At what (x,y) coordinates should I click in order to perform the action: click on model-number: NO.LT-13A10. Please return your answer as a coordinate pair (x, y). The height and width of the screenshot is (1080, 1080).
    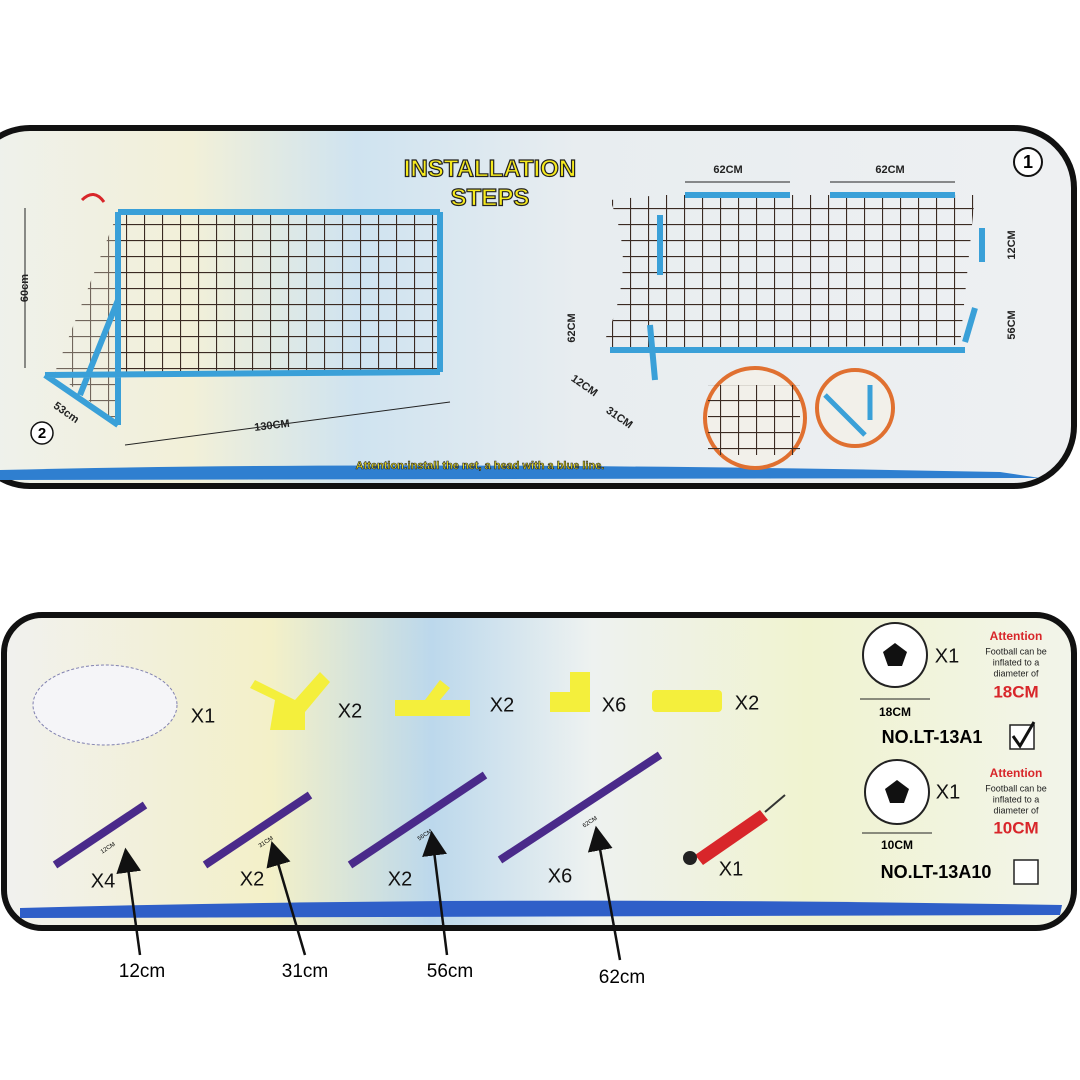
    Looking at the image, I should click on (936, 872).